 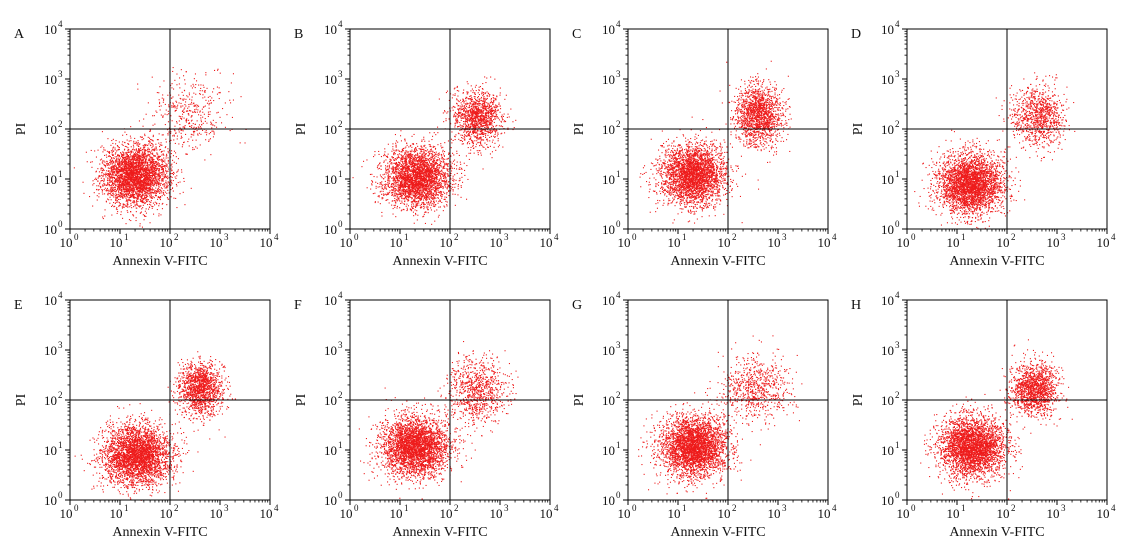 What do you see at coordinates (276, 237) in the screenshot?
I see `x-tick-exponent: 4` at bounding box center [276, 237].